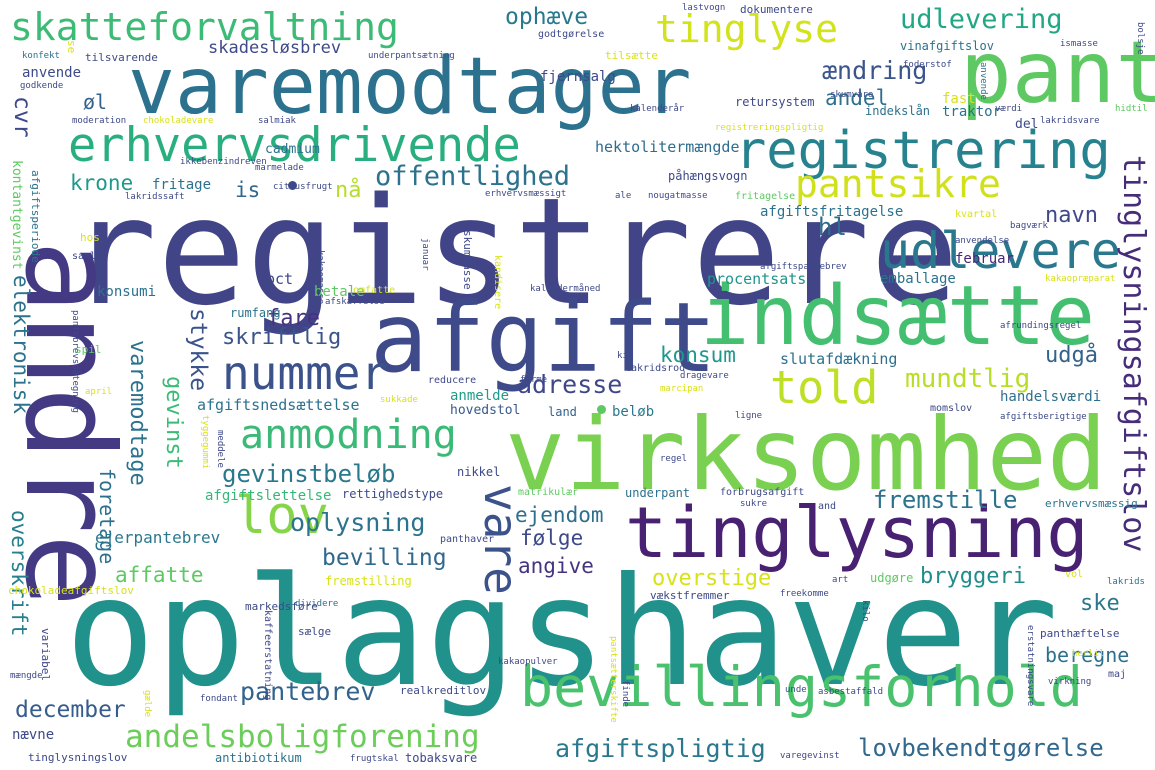  I want to click on word-ligne: ligne, so click(749, 416).